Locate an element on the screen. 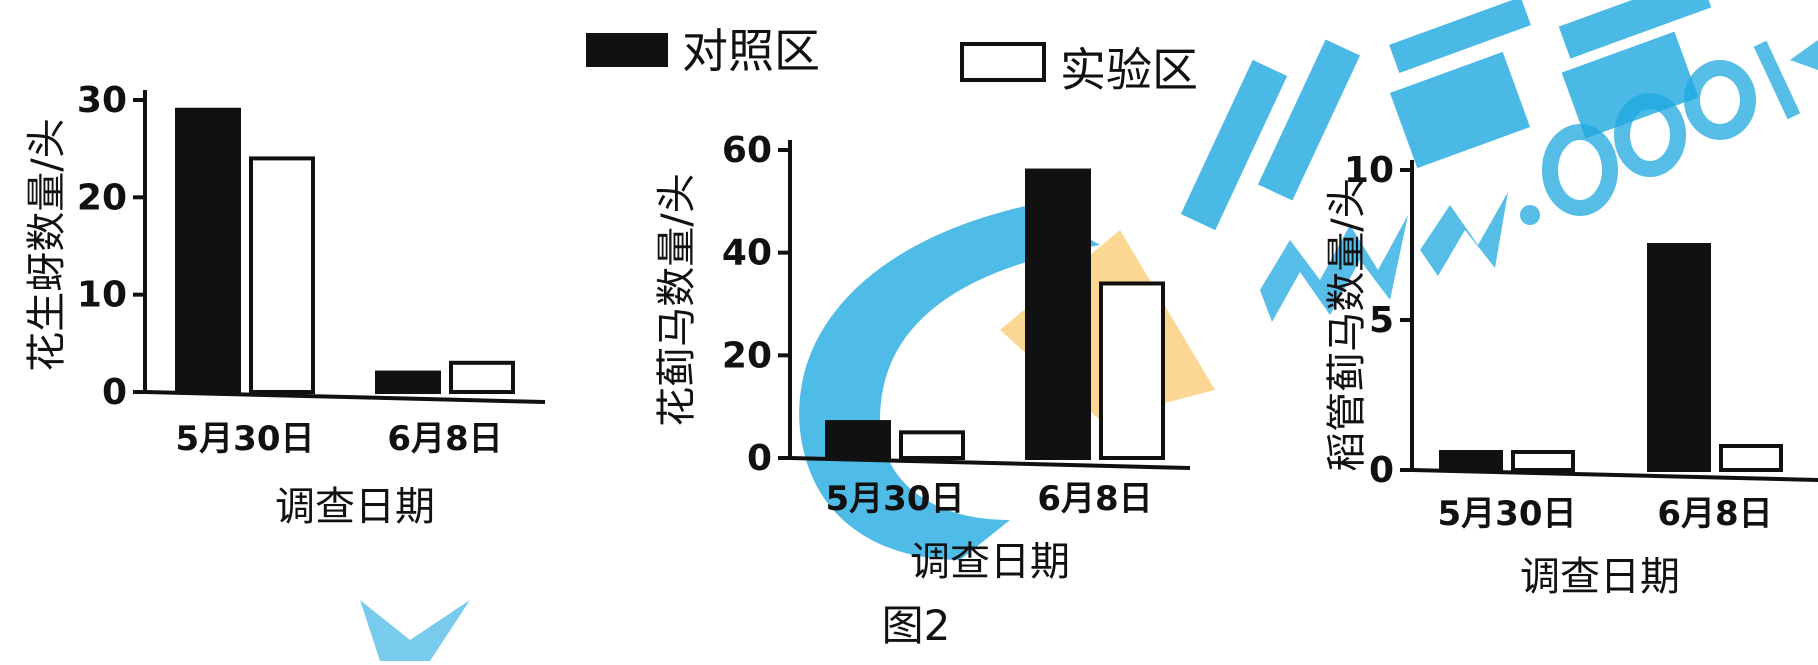 The width and height of the screenshot is (1818, 665). watermark-url-glyphs is located at coordinates (1539, 181).